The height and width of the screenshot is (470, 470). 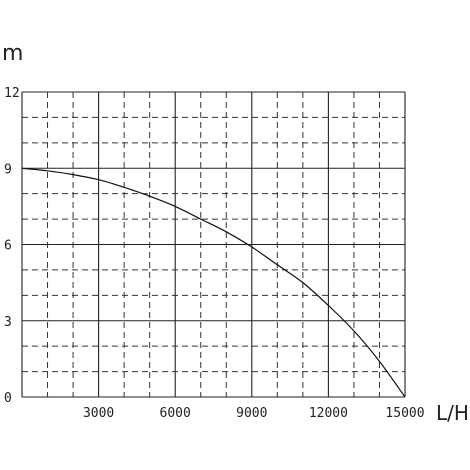 What do you see at coordinates (452, 413) in the screenshot?
I see `x-axis-label: L/H` at bounding box center [452, 413].